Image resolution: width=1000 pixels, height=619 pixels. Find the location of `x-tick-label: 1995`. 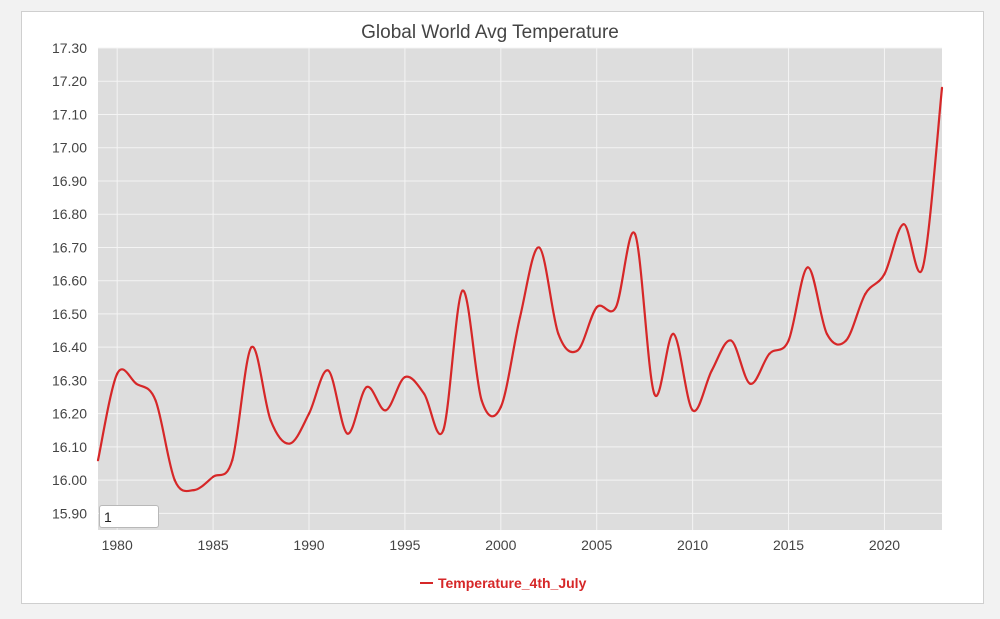

x-tick-label: 1995 is located at coordinates (404, 545).